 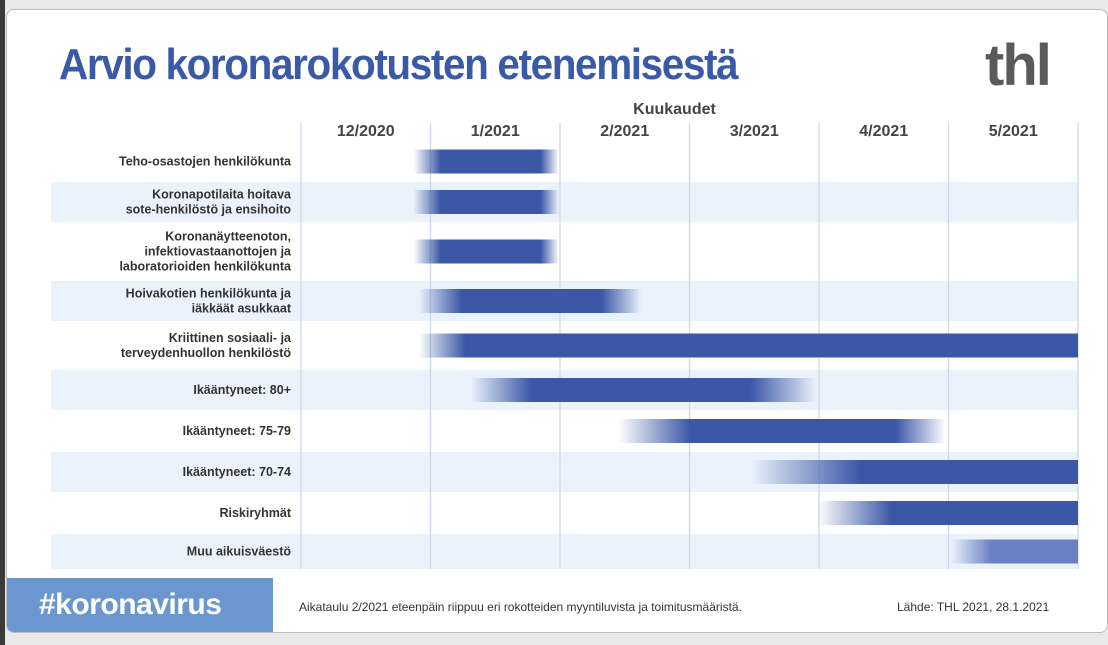 I want to click on x-tick-label: 3/2021, so click(x=754, y=131).